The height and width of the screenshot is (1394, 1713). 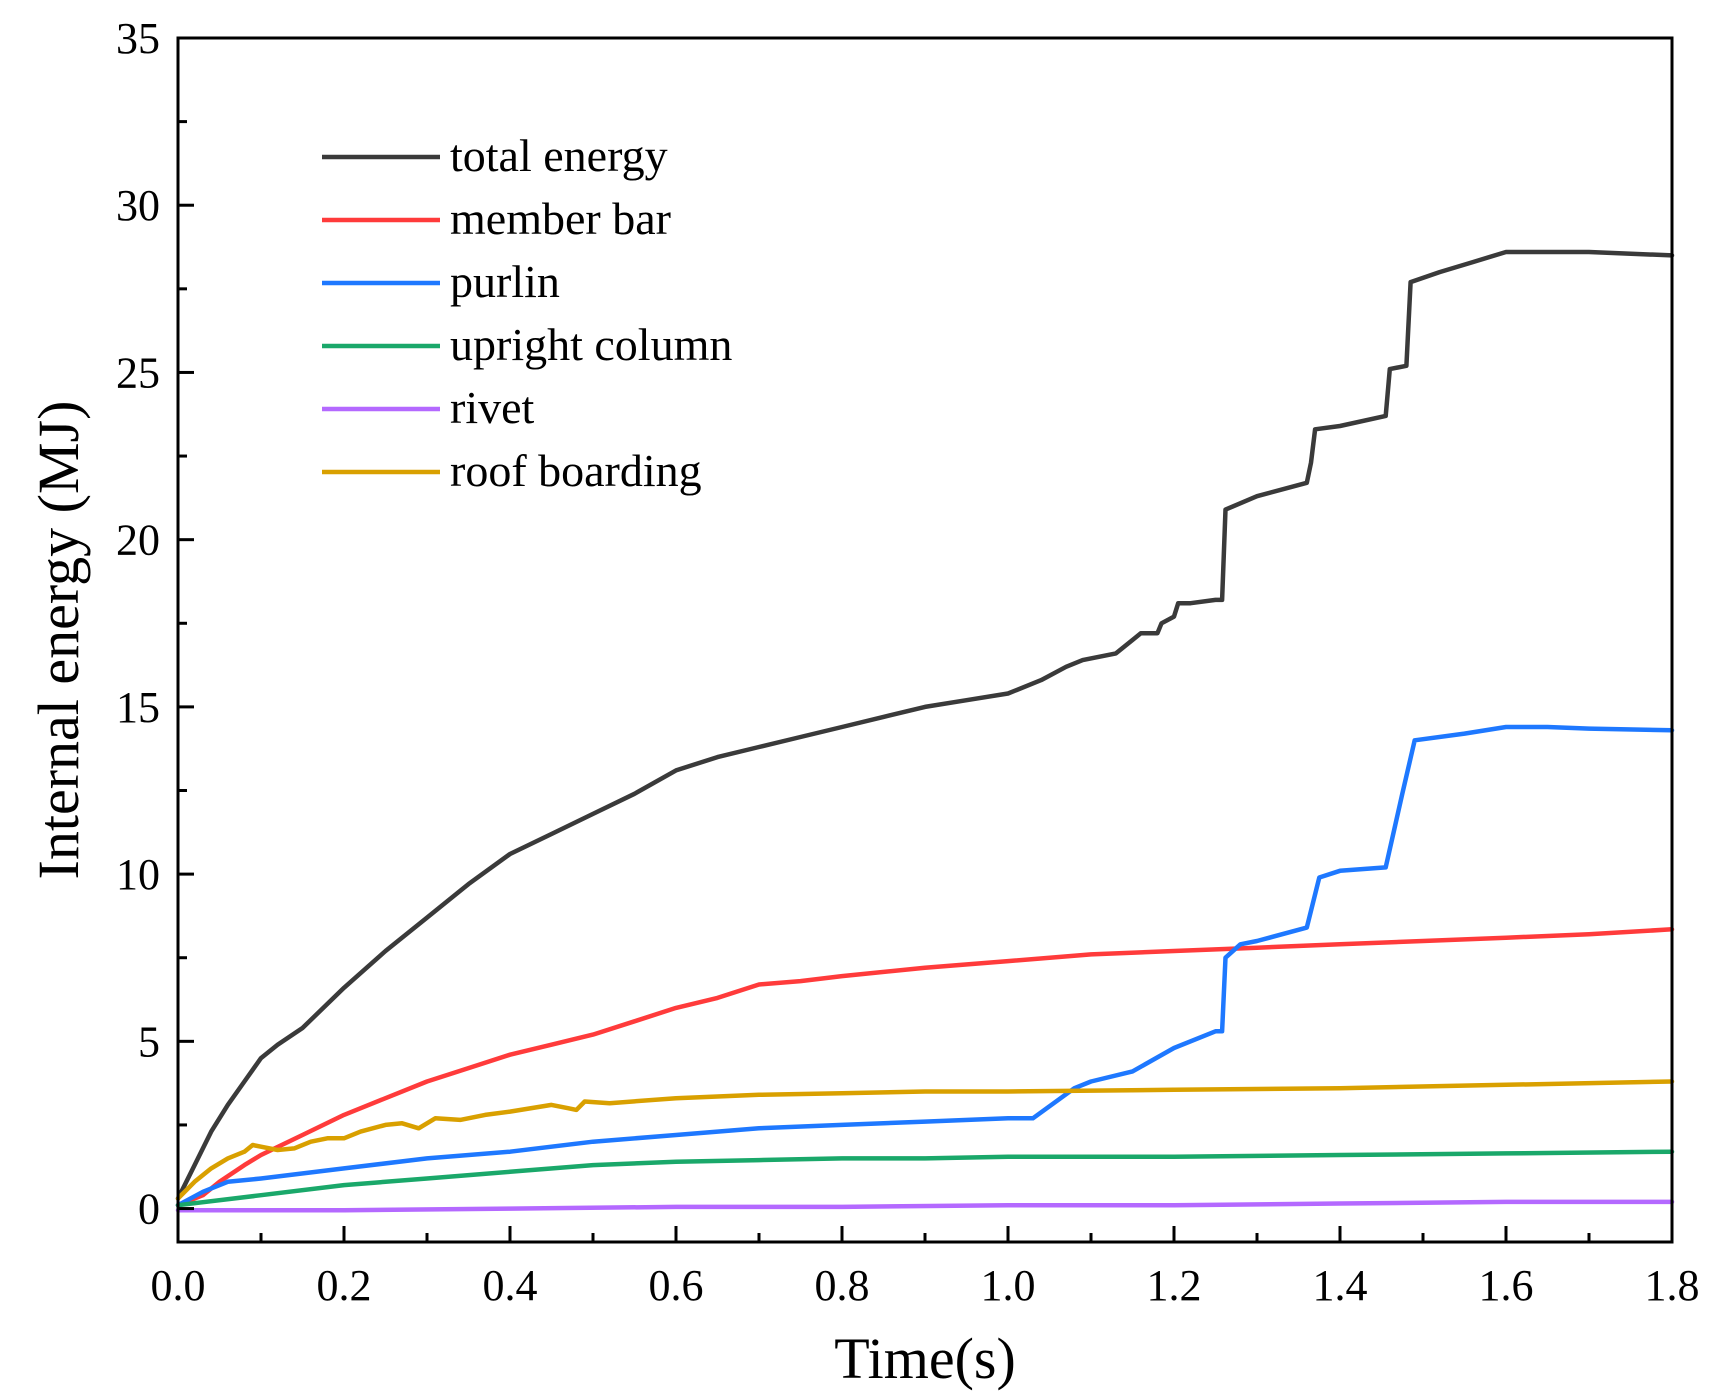 I want to click on y-tick-label: 35, so click(x=138, y=38).